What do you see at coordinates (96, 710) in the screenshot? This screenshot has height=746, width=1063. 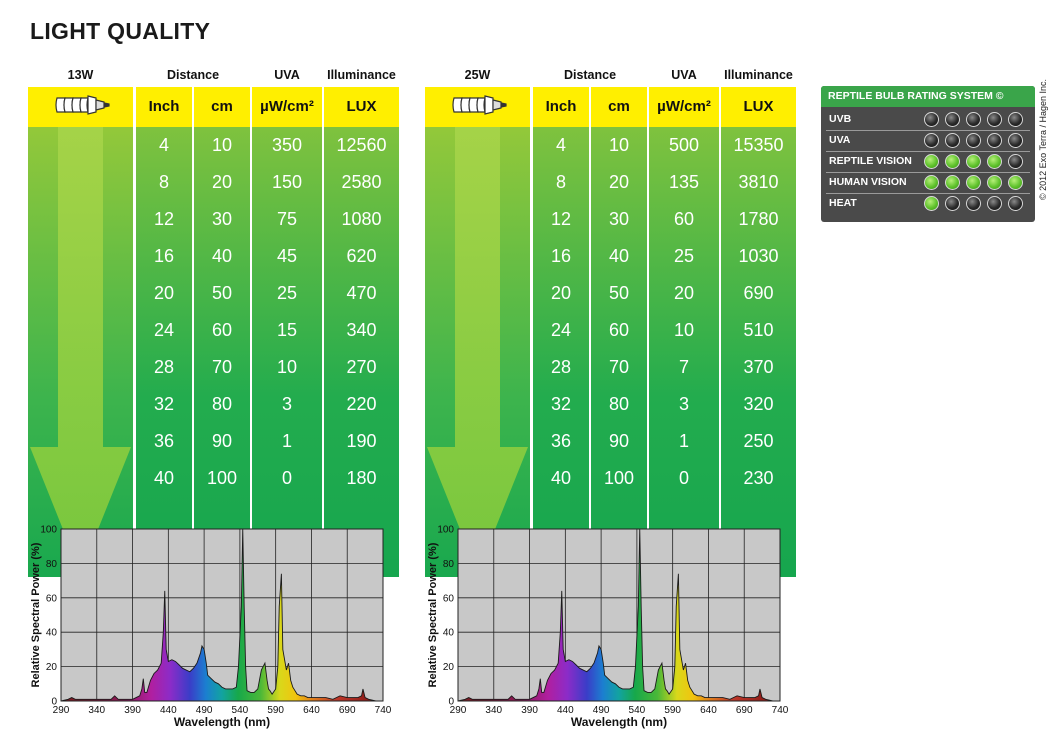 I see `x-tick-label: 340` at bounding box center [96, 710].